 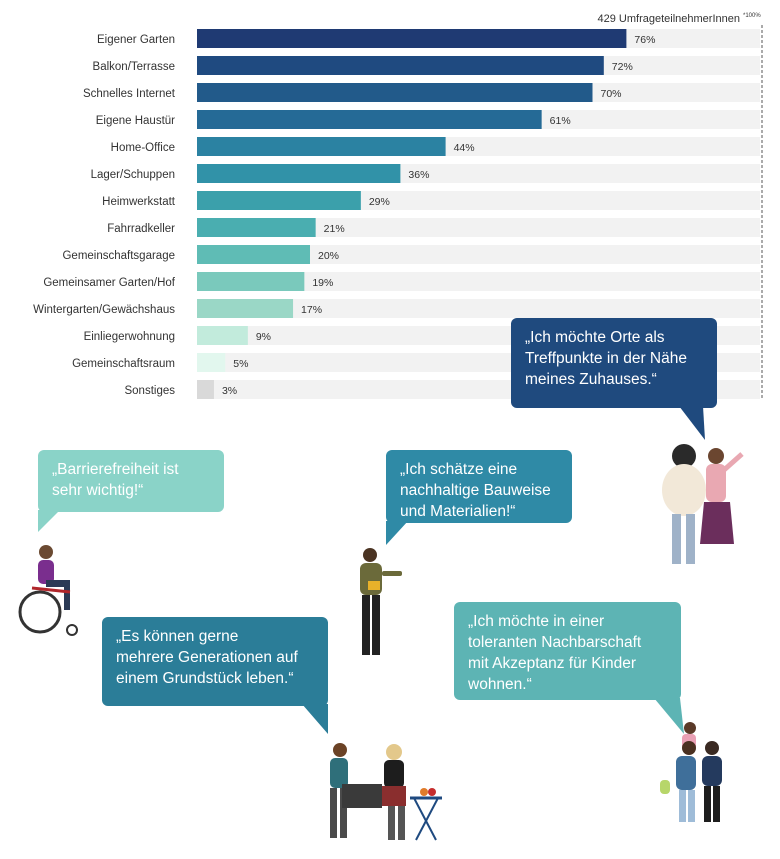 What do you see at coordinates (644, 40) in the screenshot?
I see `value-label: 76%` at bounding box center [644, 40].